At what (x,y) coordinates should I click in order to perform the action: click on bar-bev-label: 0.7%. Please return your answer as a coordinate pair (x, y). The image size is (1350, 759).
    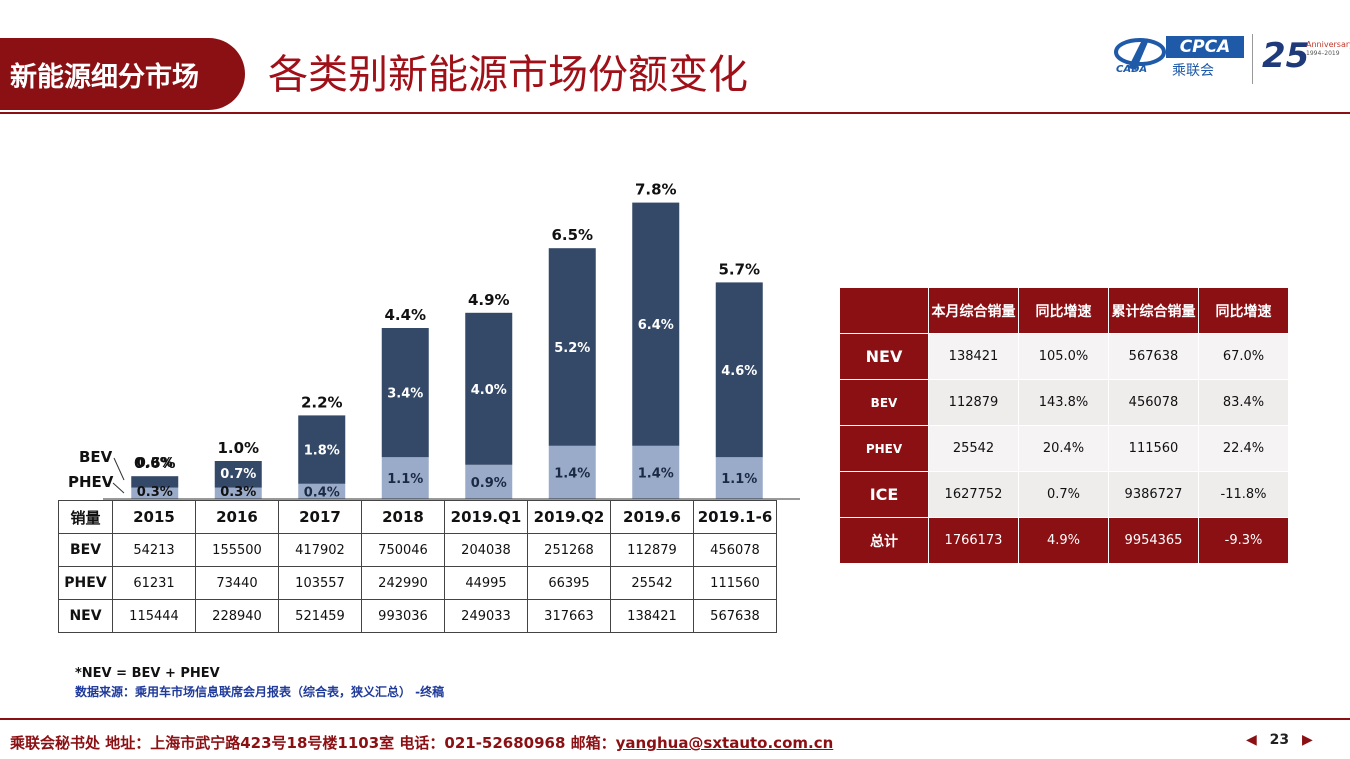
    Looking at the image, I should click on (238, 474).